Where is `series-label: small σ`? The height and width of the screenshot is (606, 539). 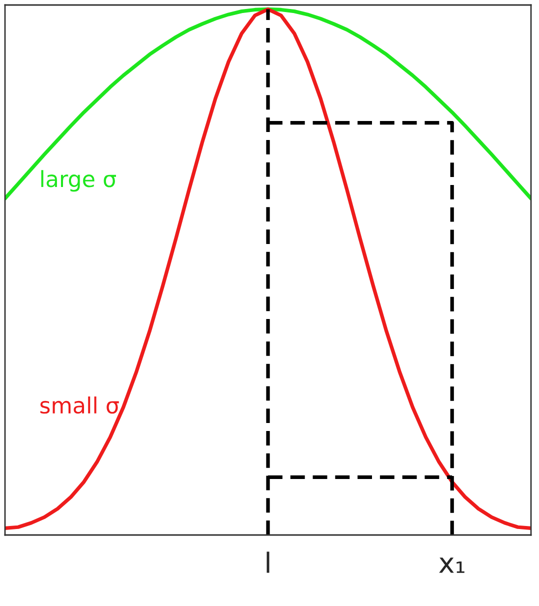
series-label: small σ is located at coordinates (79, 405).